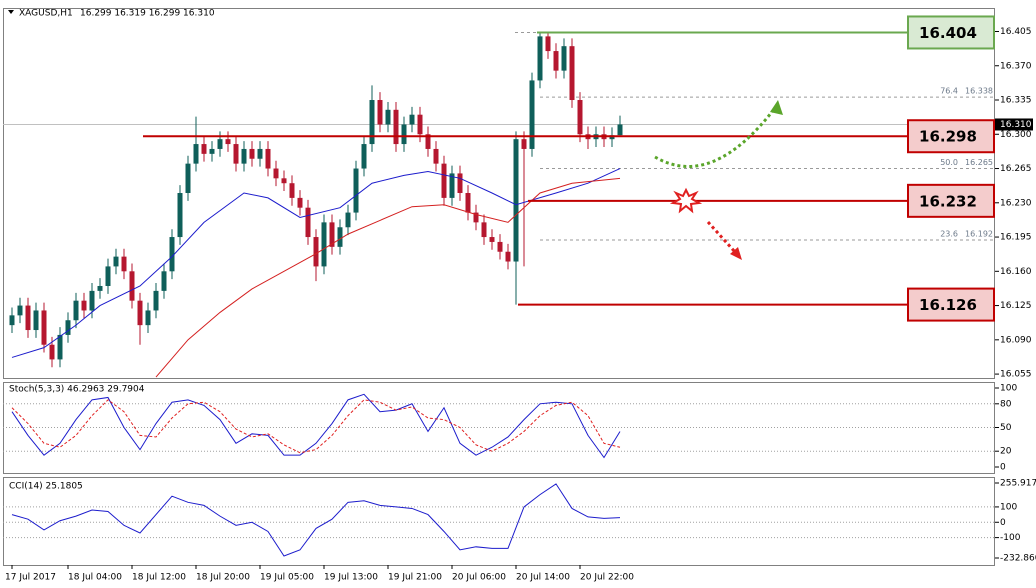 This screenshot has width=1036, height=588. I want to click on y-tick-label: 16.265, so click(1016, 169).